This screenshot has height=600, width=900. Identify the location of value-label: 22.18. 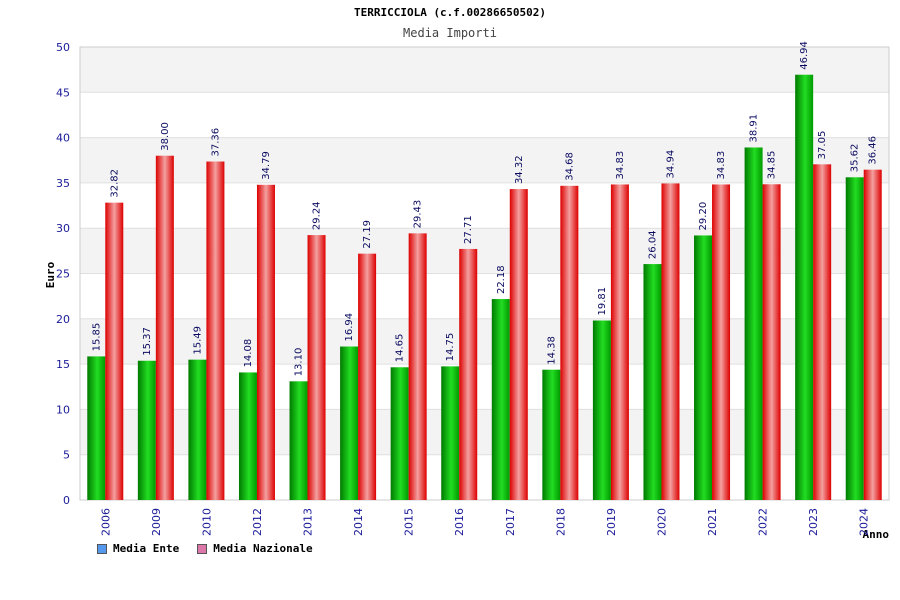
(501, 279).